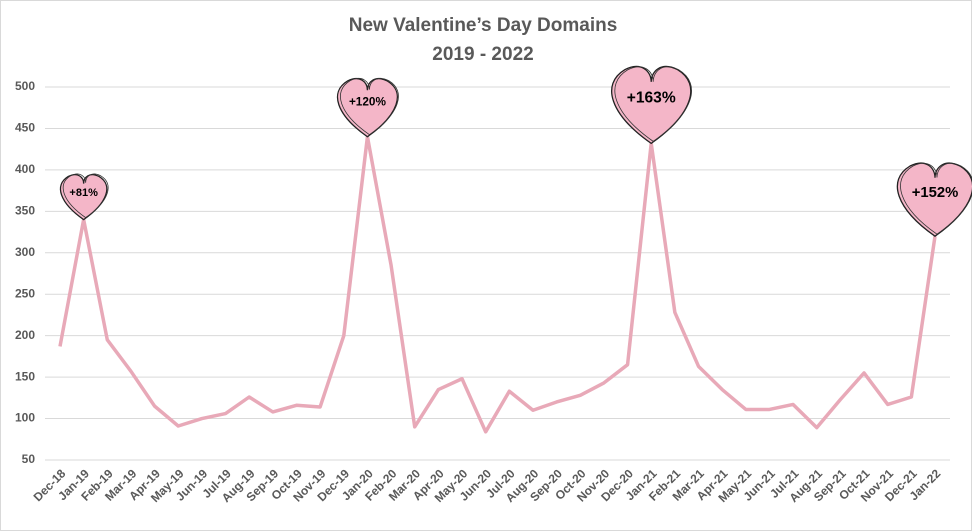  What do you see at coordinates (482, 54) in the screenshot?
I see `chart-subtitle: 2019 - 2022` at bounding box center [482, 54].